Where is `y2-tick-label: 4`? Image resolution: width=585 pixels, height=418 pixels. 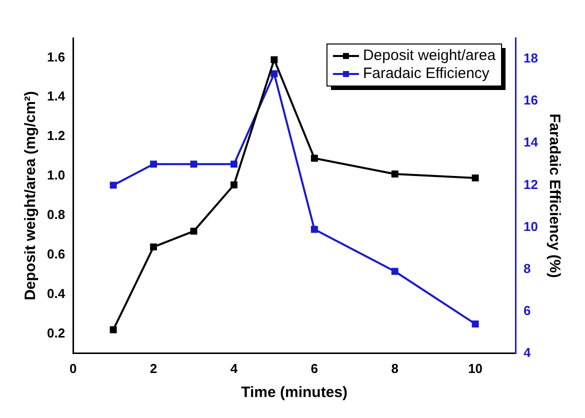 y2-tick-label: 4 is located at coordinates (528, 352).